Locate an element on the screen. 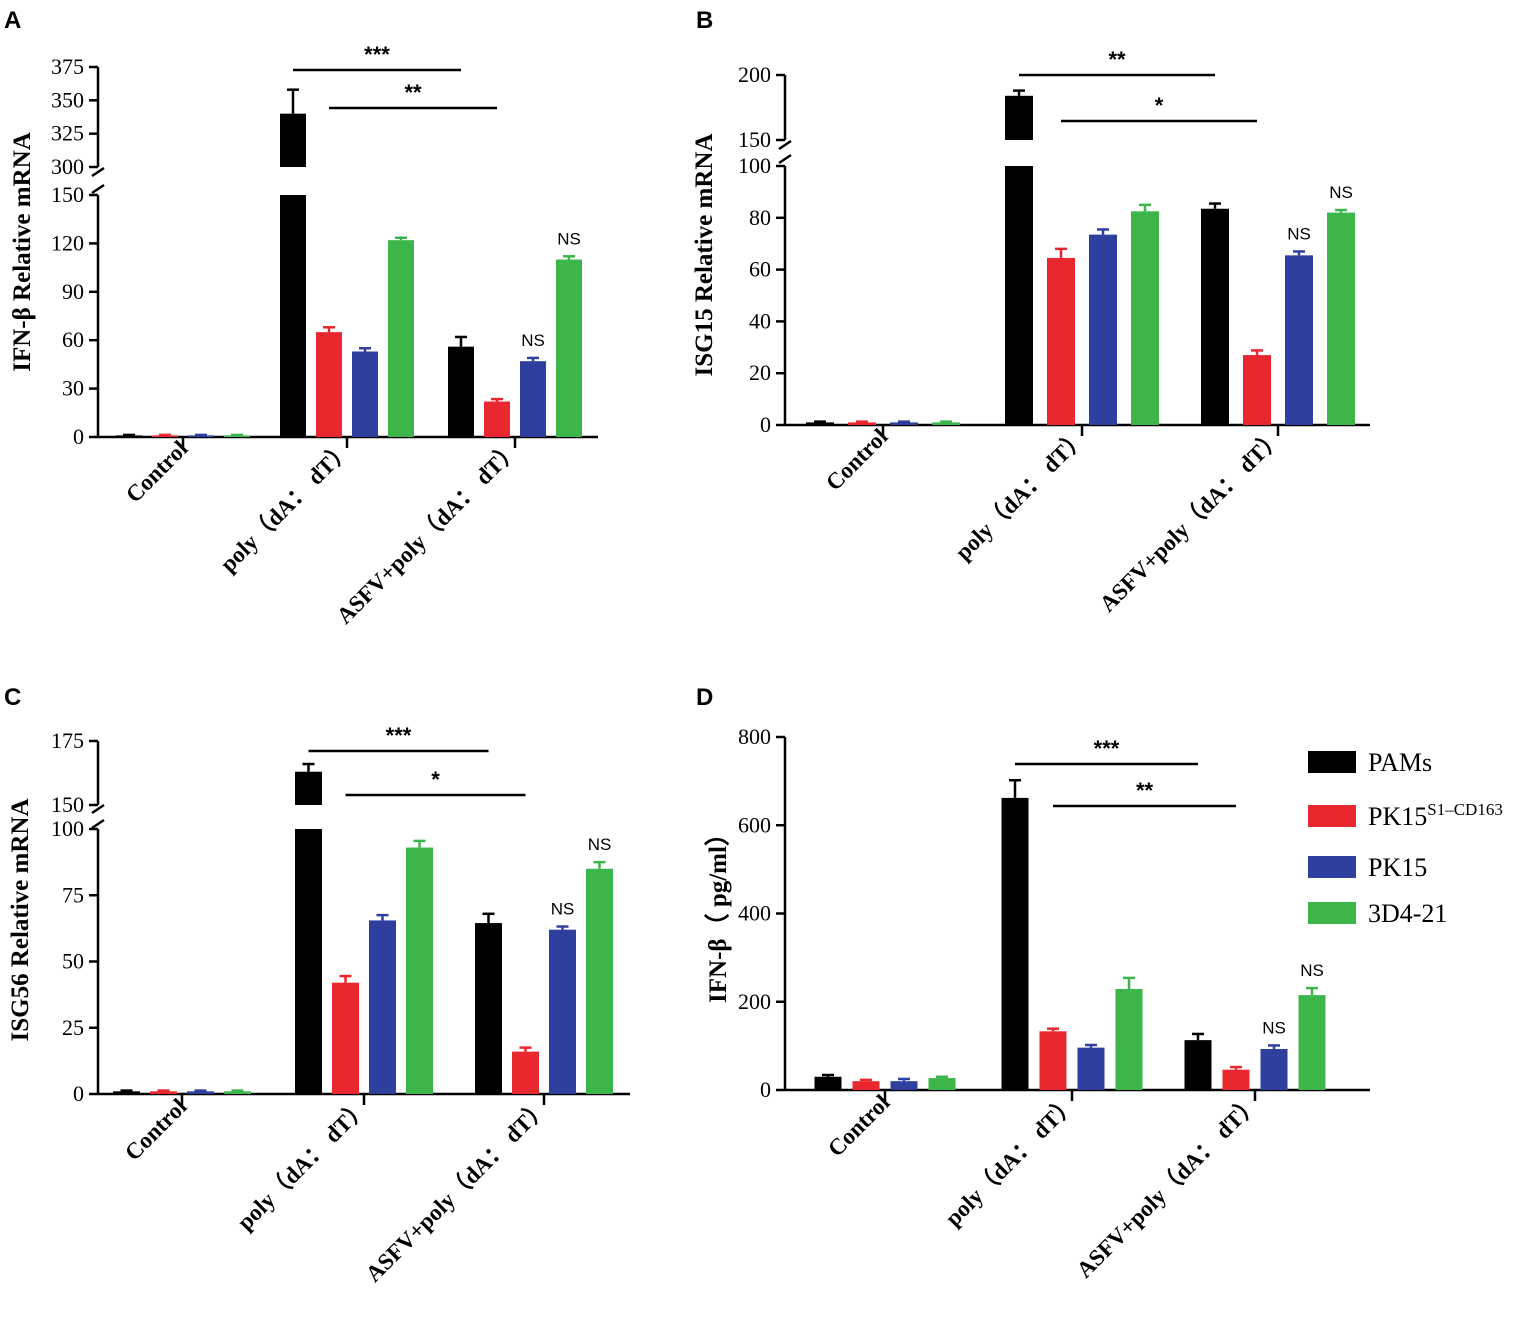 The image size is (1536, 1320). y-axis-label: ISG56 Relative mRNA is located at coordinates (20, 919).